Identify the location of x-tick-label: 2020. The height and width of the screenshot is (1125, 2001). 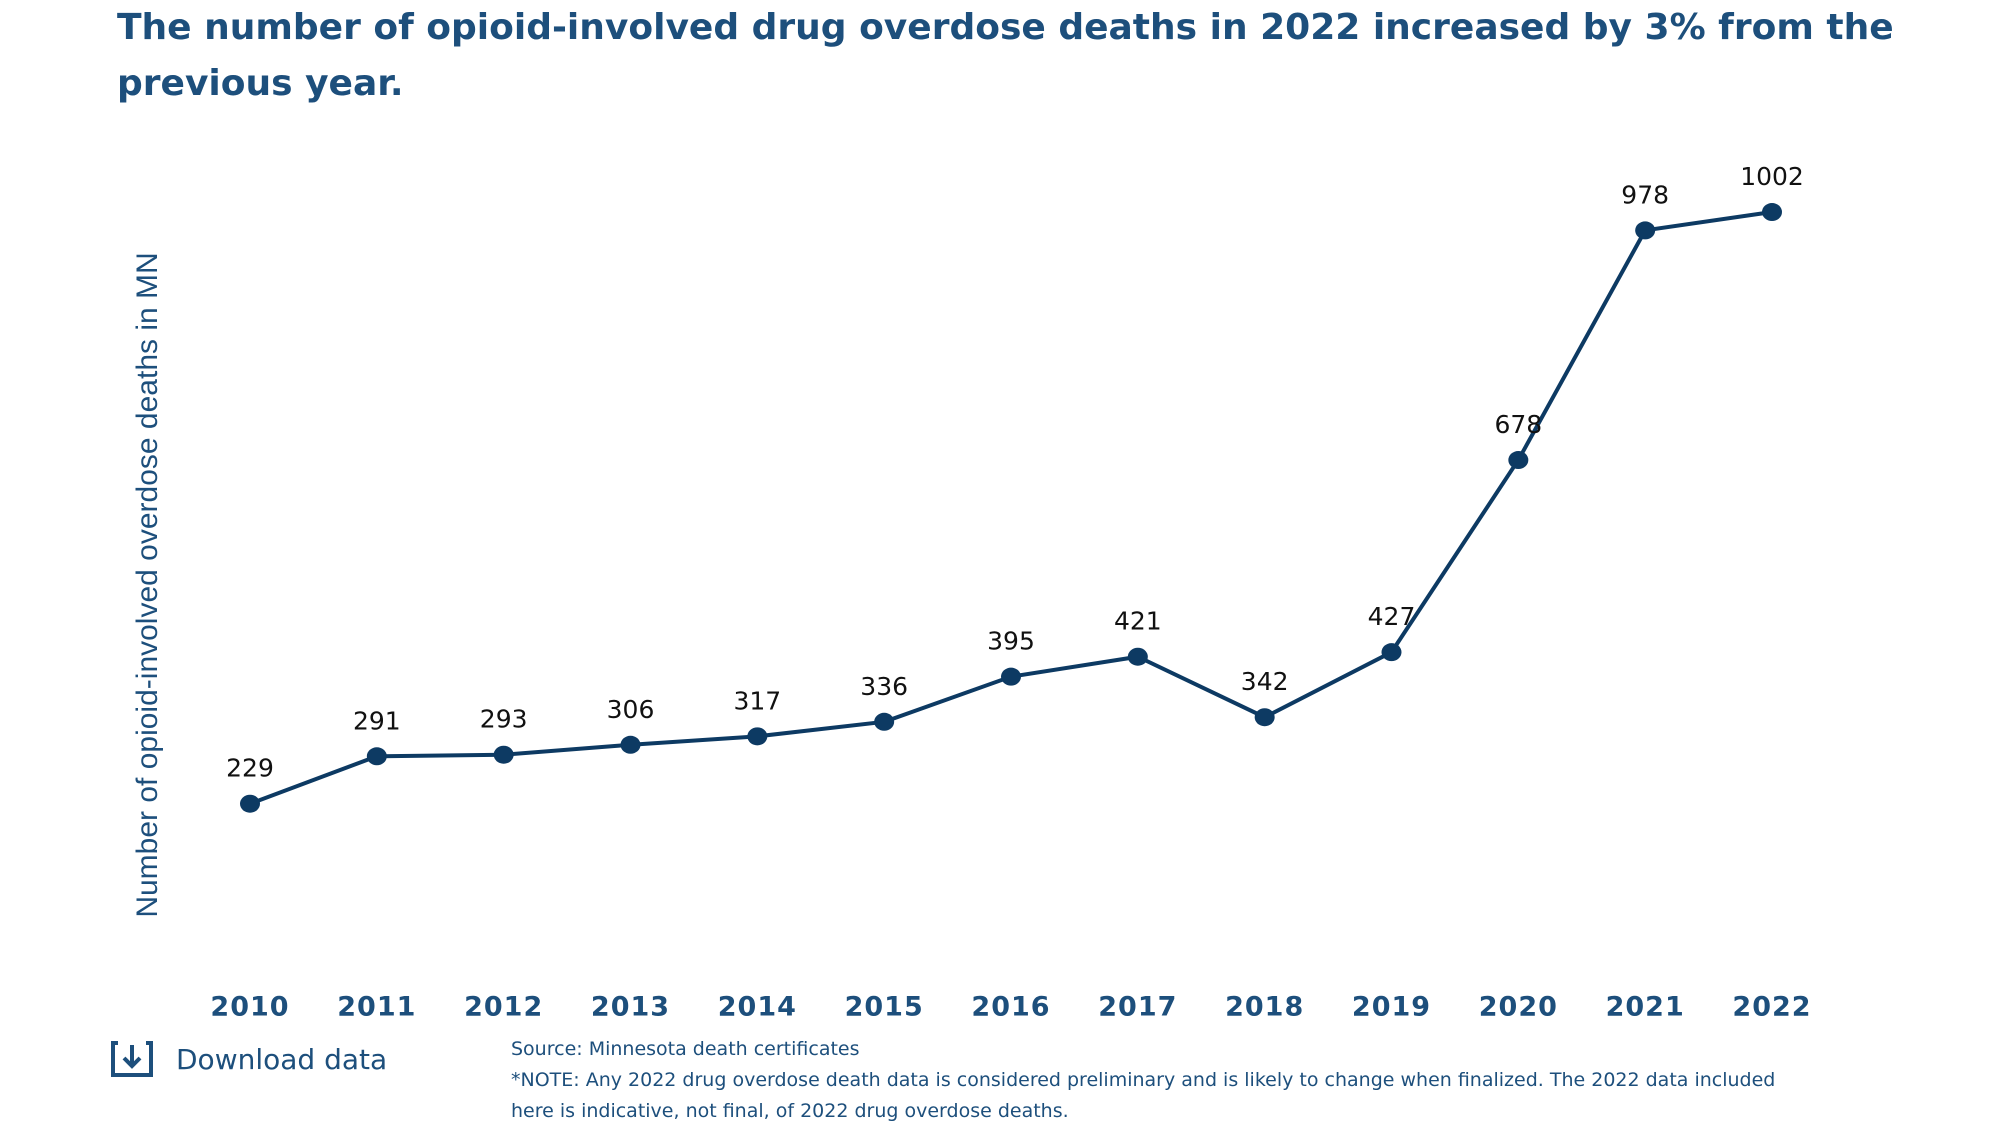
(1518, 1007).